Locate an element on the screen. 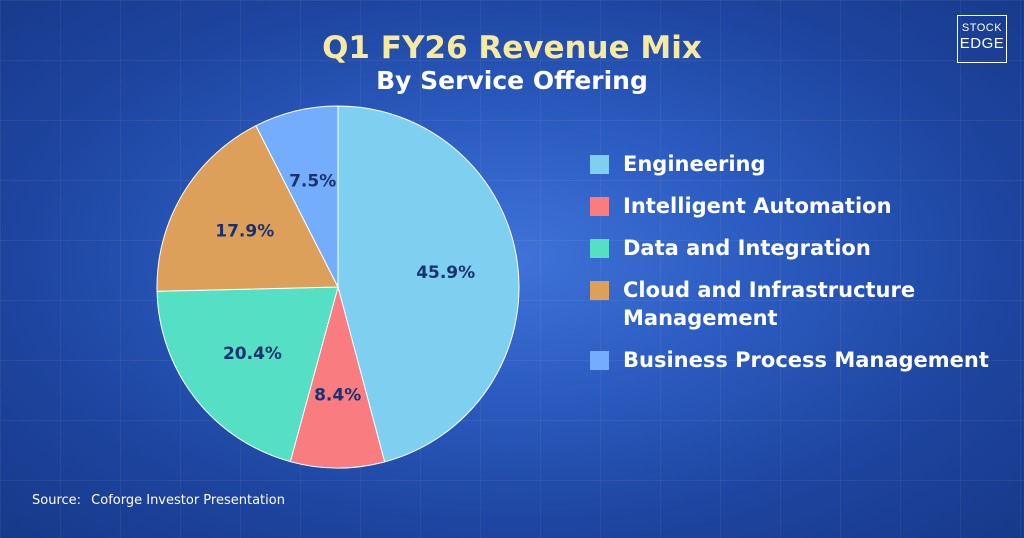 This screenshot has width=1024, height=538. source-note: Source: Coforge Investor Presentation is located at coordinates (158, 500).